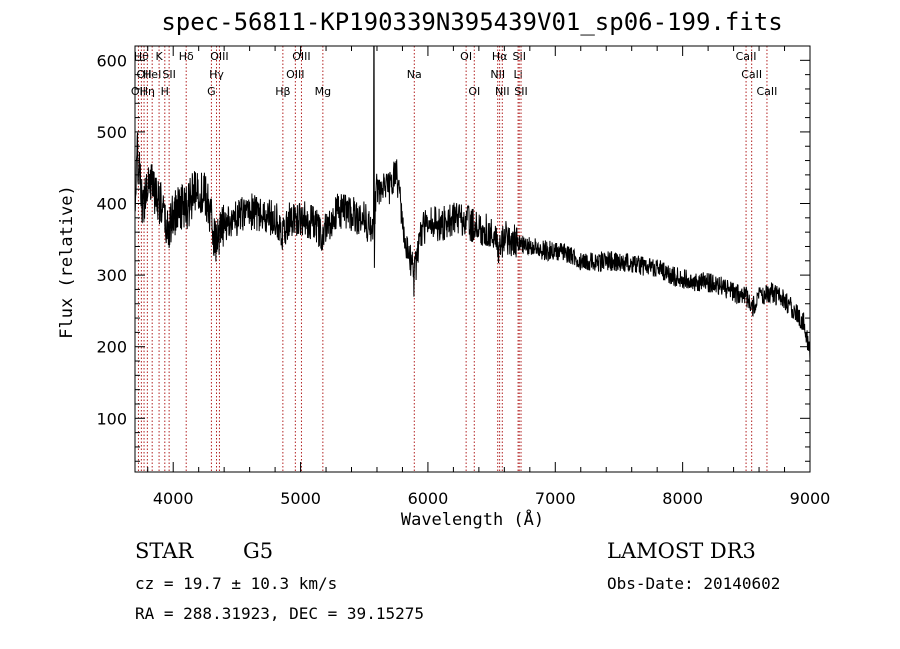 This screenshot has height=649, width=900. Describe the element at coordinates (186, 56) in the screenshot. I see `spectral-line-label: Hδ` at that location.